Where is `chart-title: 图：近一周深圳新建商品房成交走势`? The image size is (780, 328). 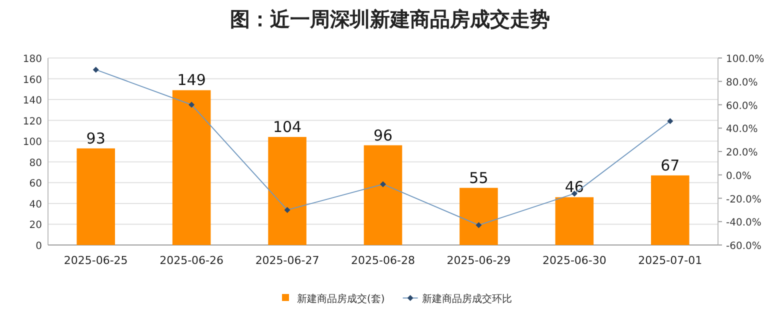 chart-title: 图：近一周深圳新建商品房成交走势 is located at coordinates (390, 19).